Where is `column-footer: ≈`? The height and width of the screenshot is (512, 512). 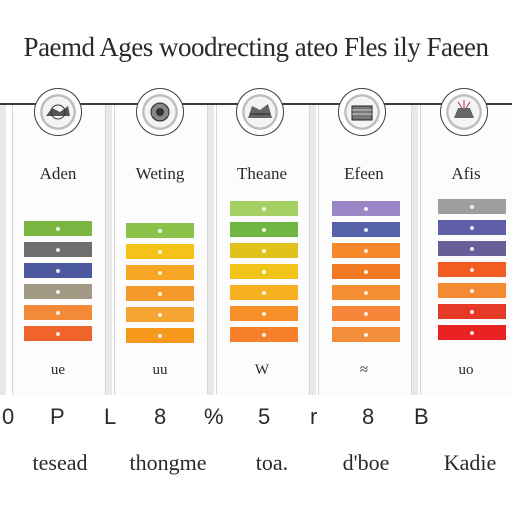
column-footer: ≈ is located at coordinates (364, 370).